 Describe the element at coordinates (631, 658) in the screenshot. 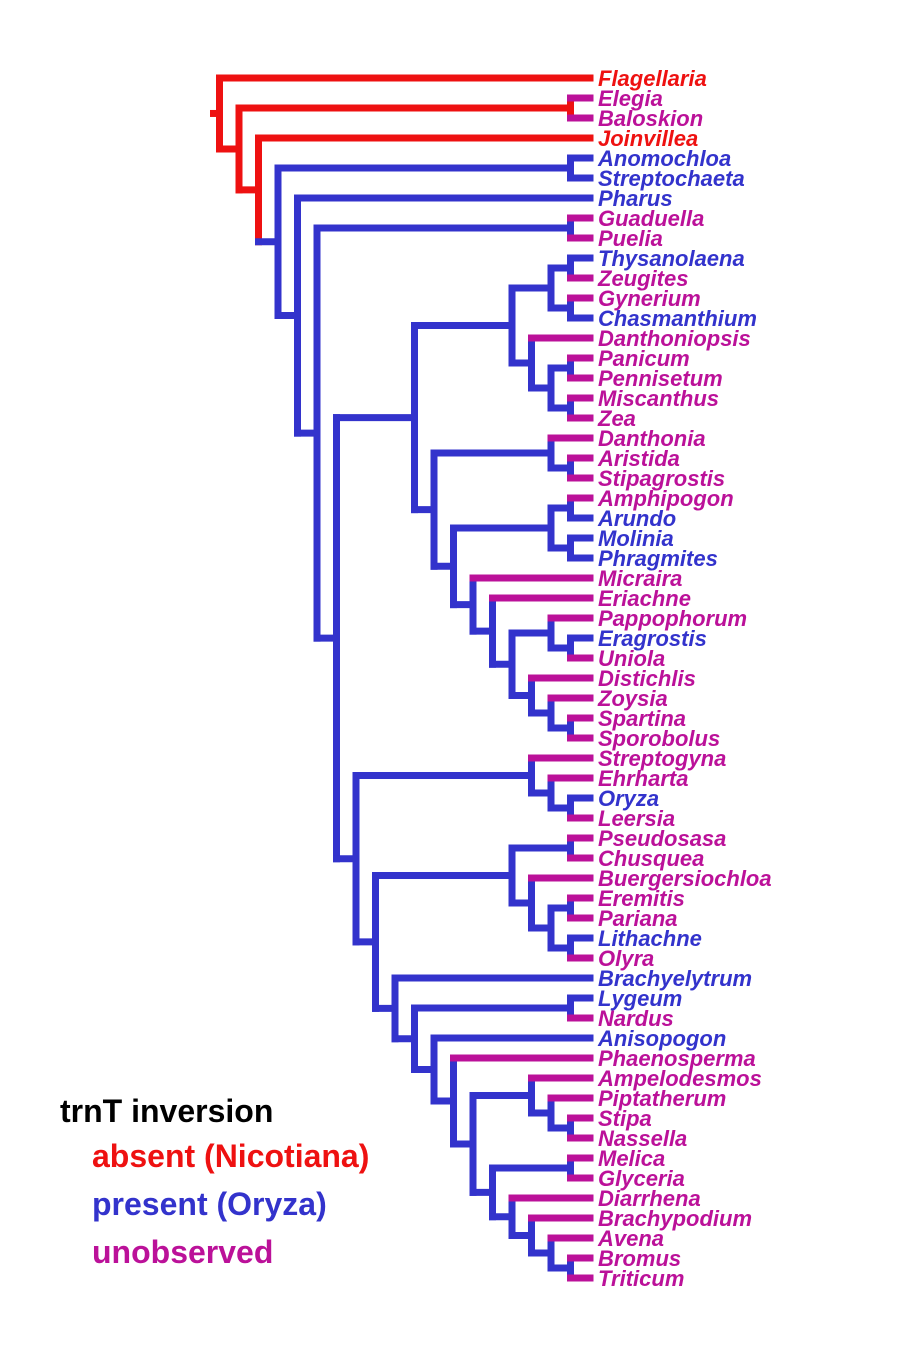

I see `taxon-label-uniola: Uniola` at that location.